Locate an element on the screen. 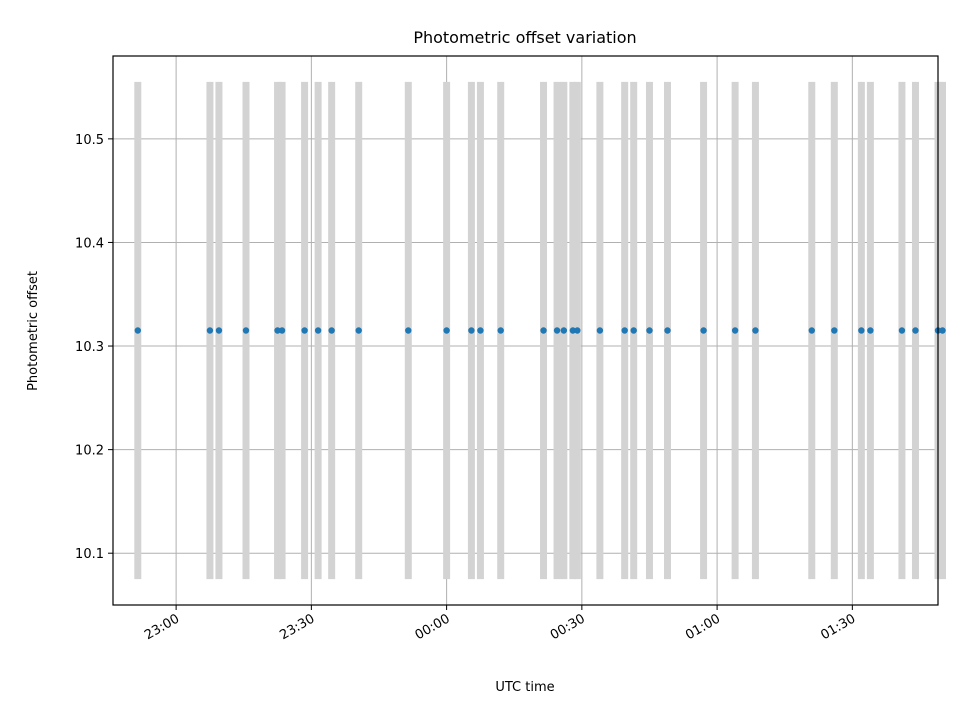 This screenshot has height=720, width=960. y-tick-label: 10.2 is located at coordinates (89, 451).